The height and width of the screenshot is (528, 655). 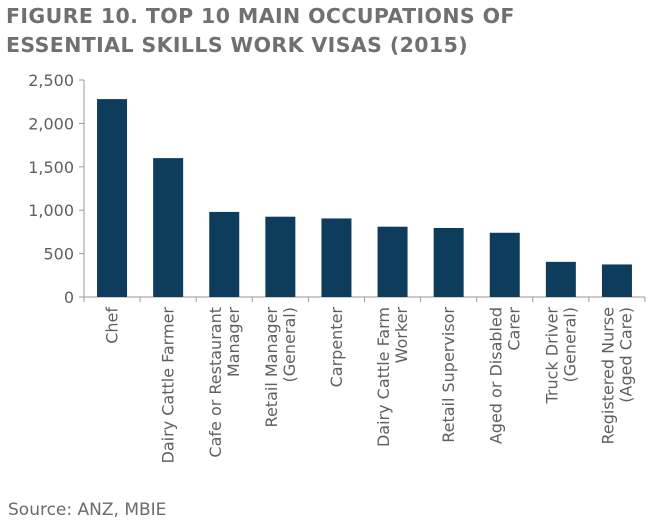 What do you see at coordinates (271, 367) in the screenshot?
I see `x-tick-label-line: Retail Manager` at bounding box center [271, 367].